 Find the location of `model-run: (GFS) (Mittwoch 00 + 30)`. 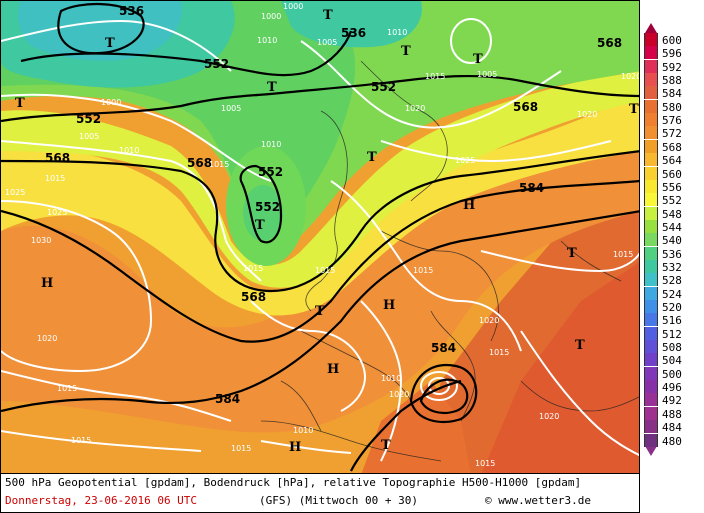

model-run: (GFS) (Mittwoch 00 + 30) is located at coordinates (338, 500).